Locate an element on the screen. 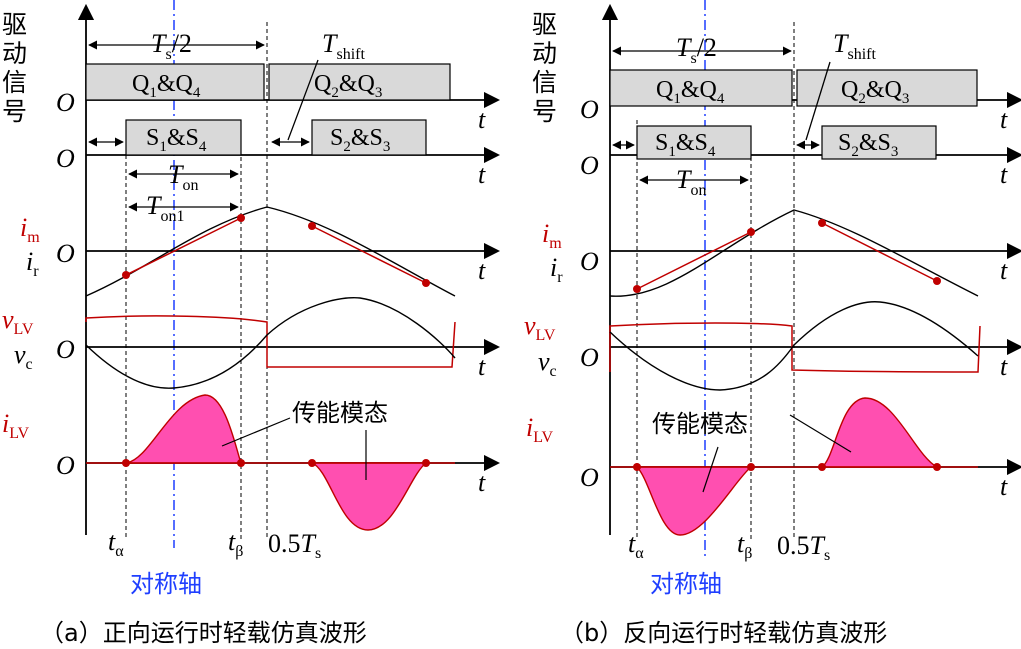 Image resolution: width=1021 pixels, height=649 pixels. im-label: im is located at coordinates (30, 229).